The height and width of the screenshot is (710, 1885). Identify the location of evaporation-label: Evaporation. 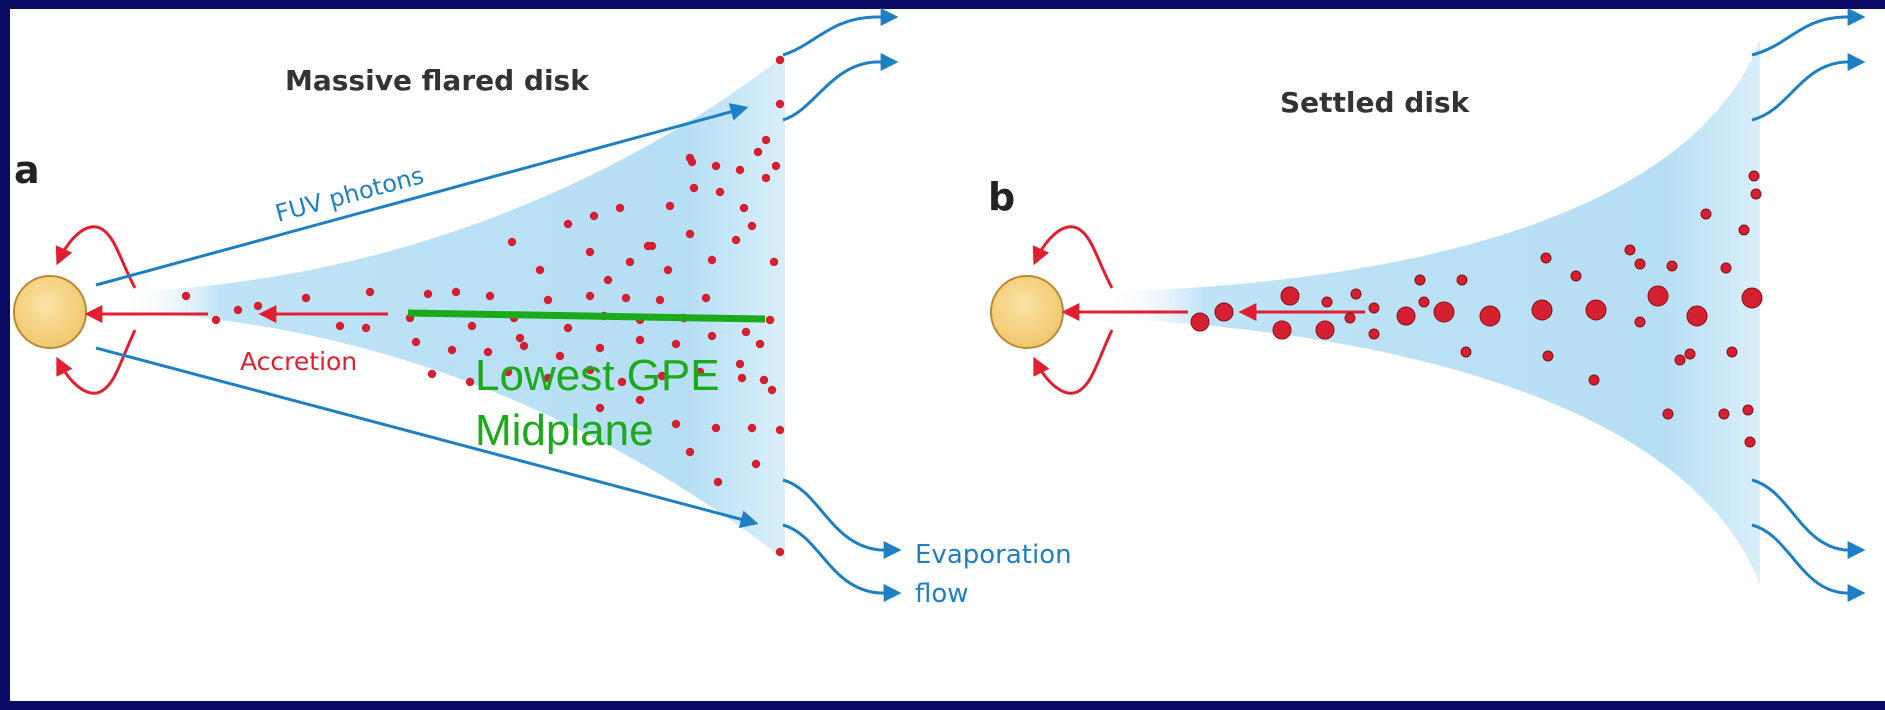
(993, 555).